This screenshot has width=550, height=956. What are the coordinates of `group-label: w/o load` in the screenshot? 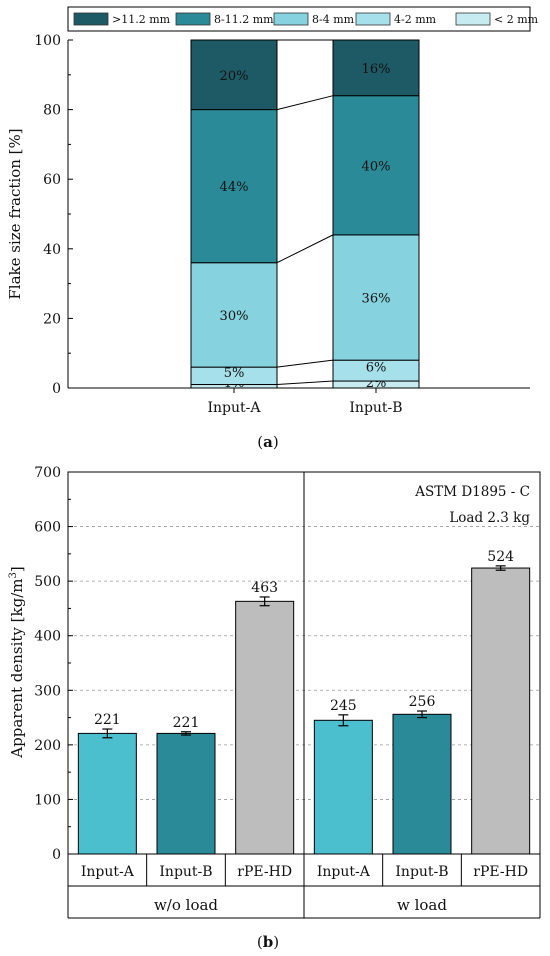 It's located at (186, 905).